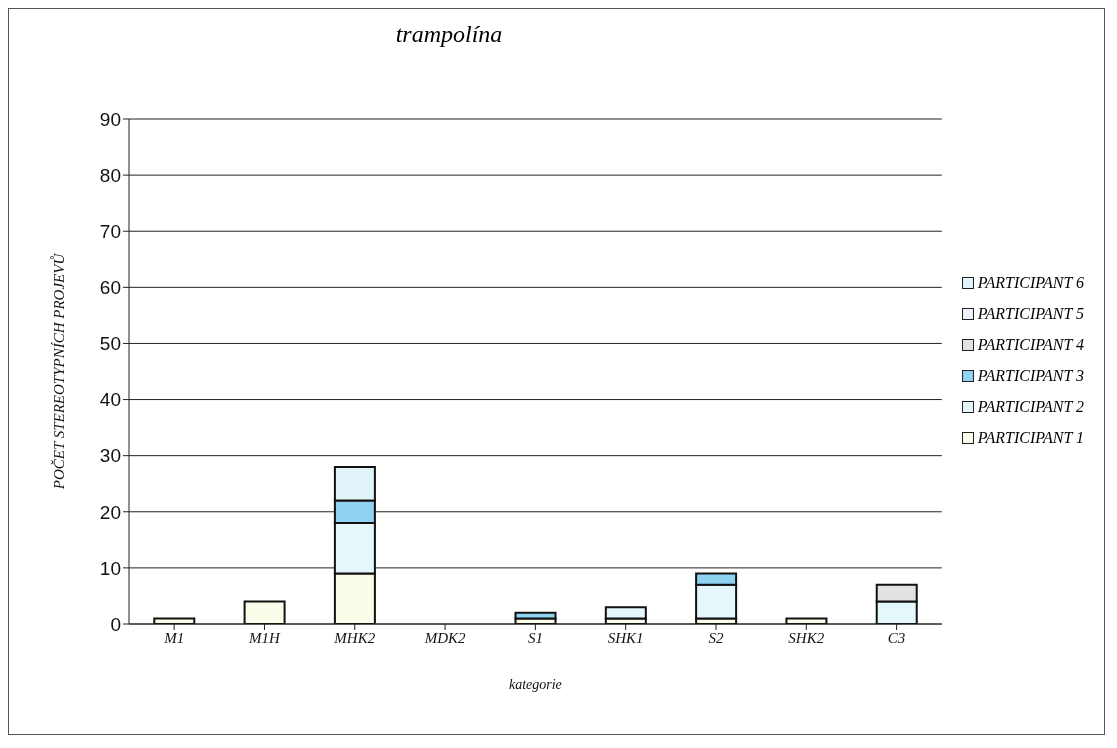  I want to click on y-tick-label: 40, so click(110, 400).